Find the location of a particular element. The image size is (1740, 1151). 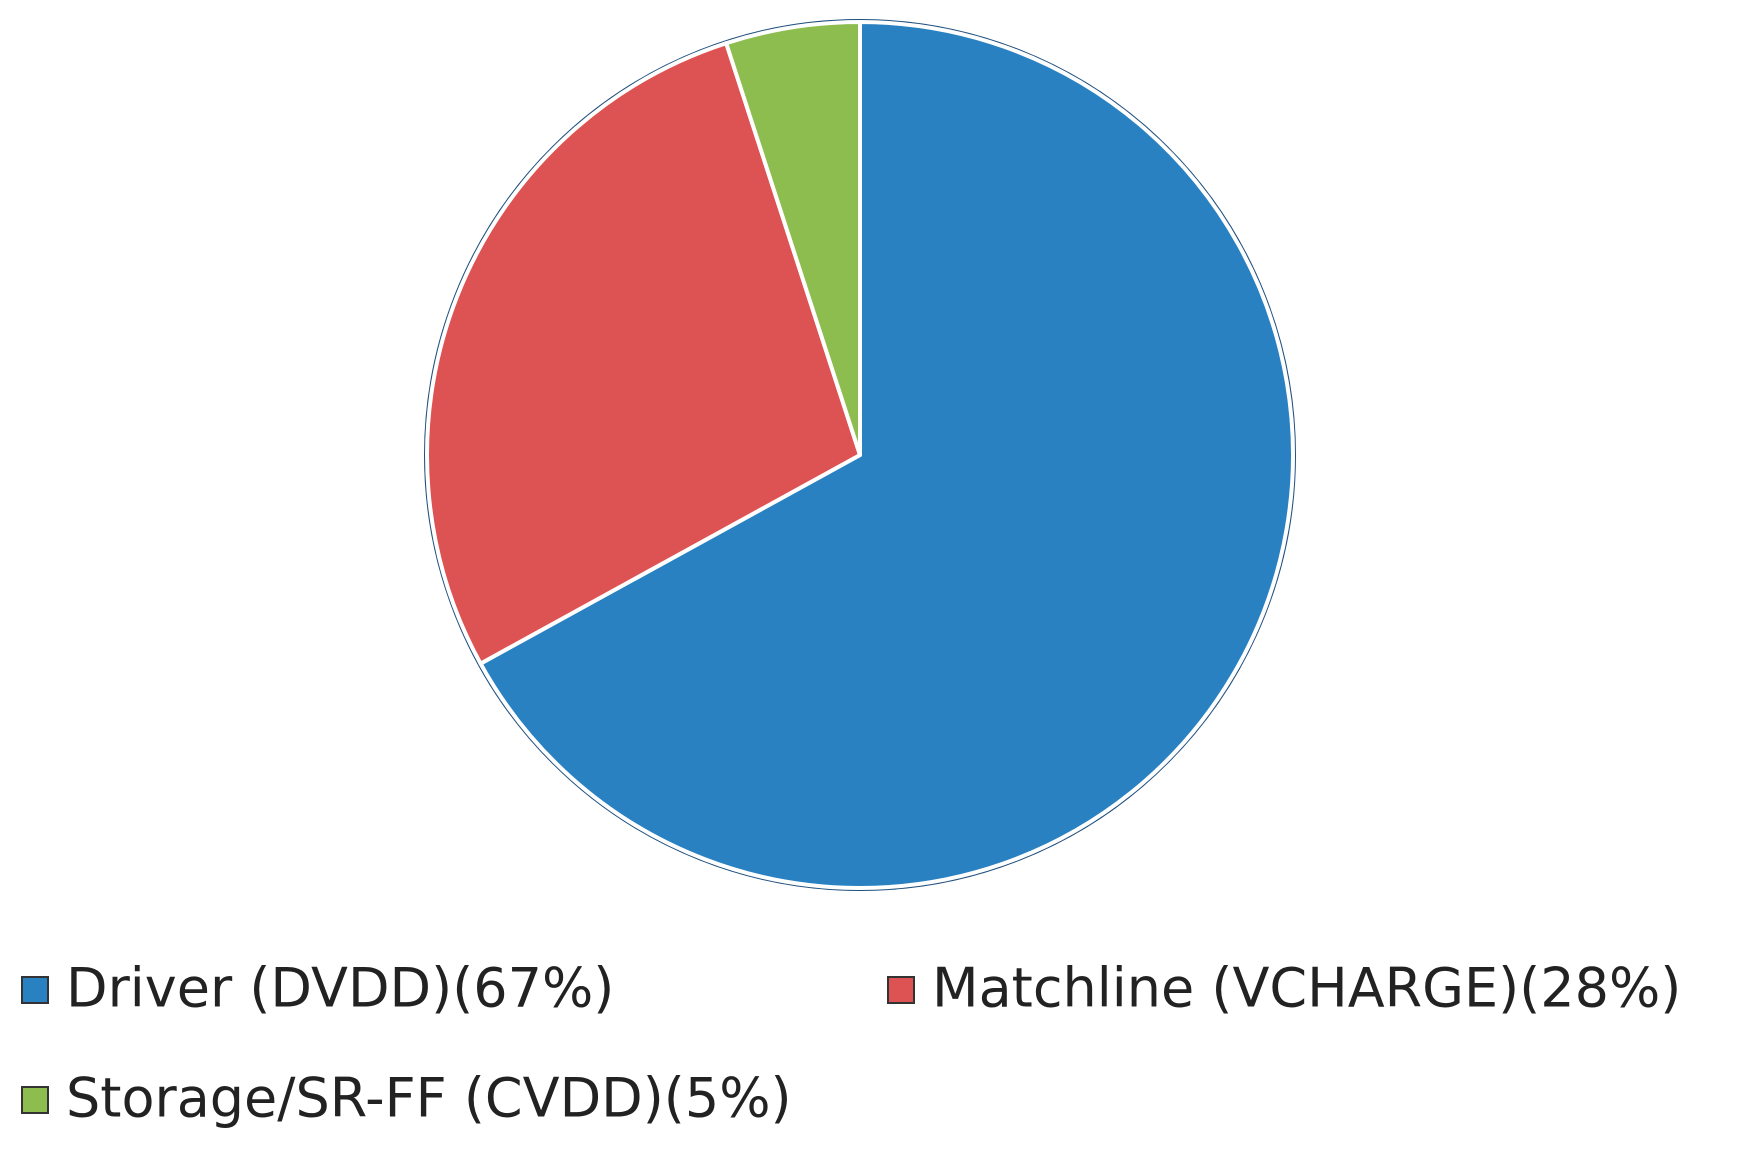

legend-label: Storage/SR-FF (CVDD)(5%) is located at coordinates (429, 1098).